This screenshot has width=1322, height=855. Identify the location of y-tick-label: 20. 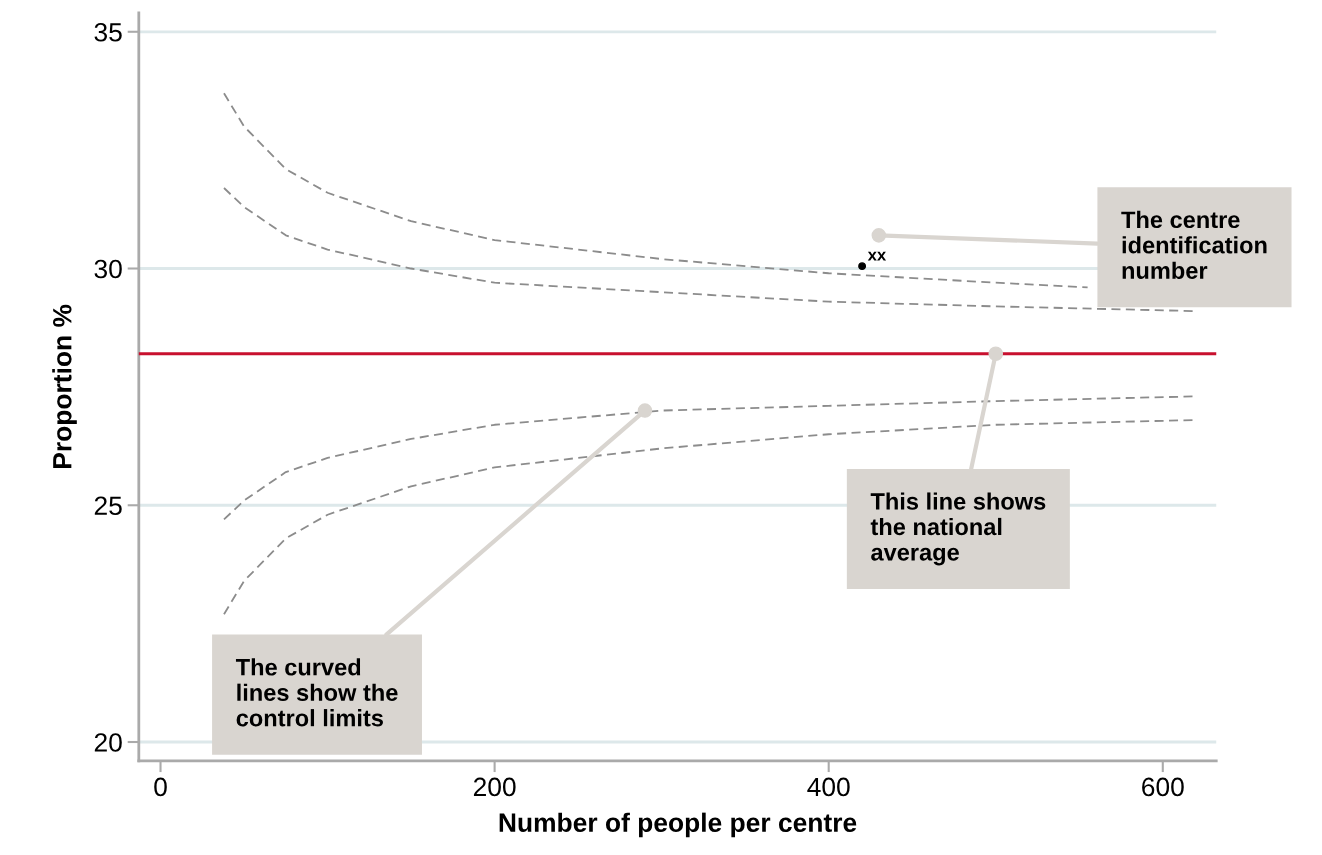
(108, 742).